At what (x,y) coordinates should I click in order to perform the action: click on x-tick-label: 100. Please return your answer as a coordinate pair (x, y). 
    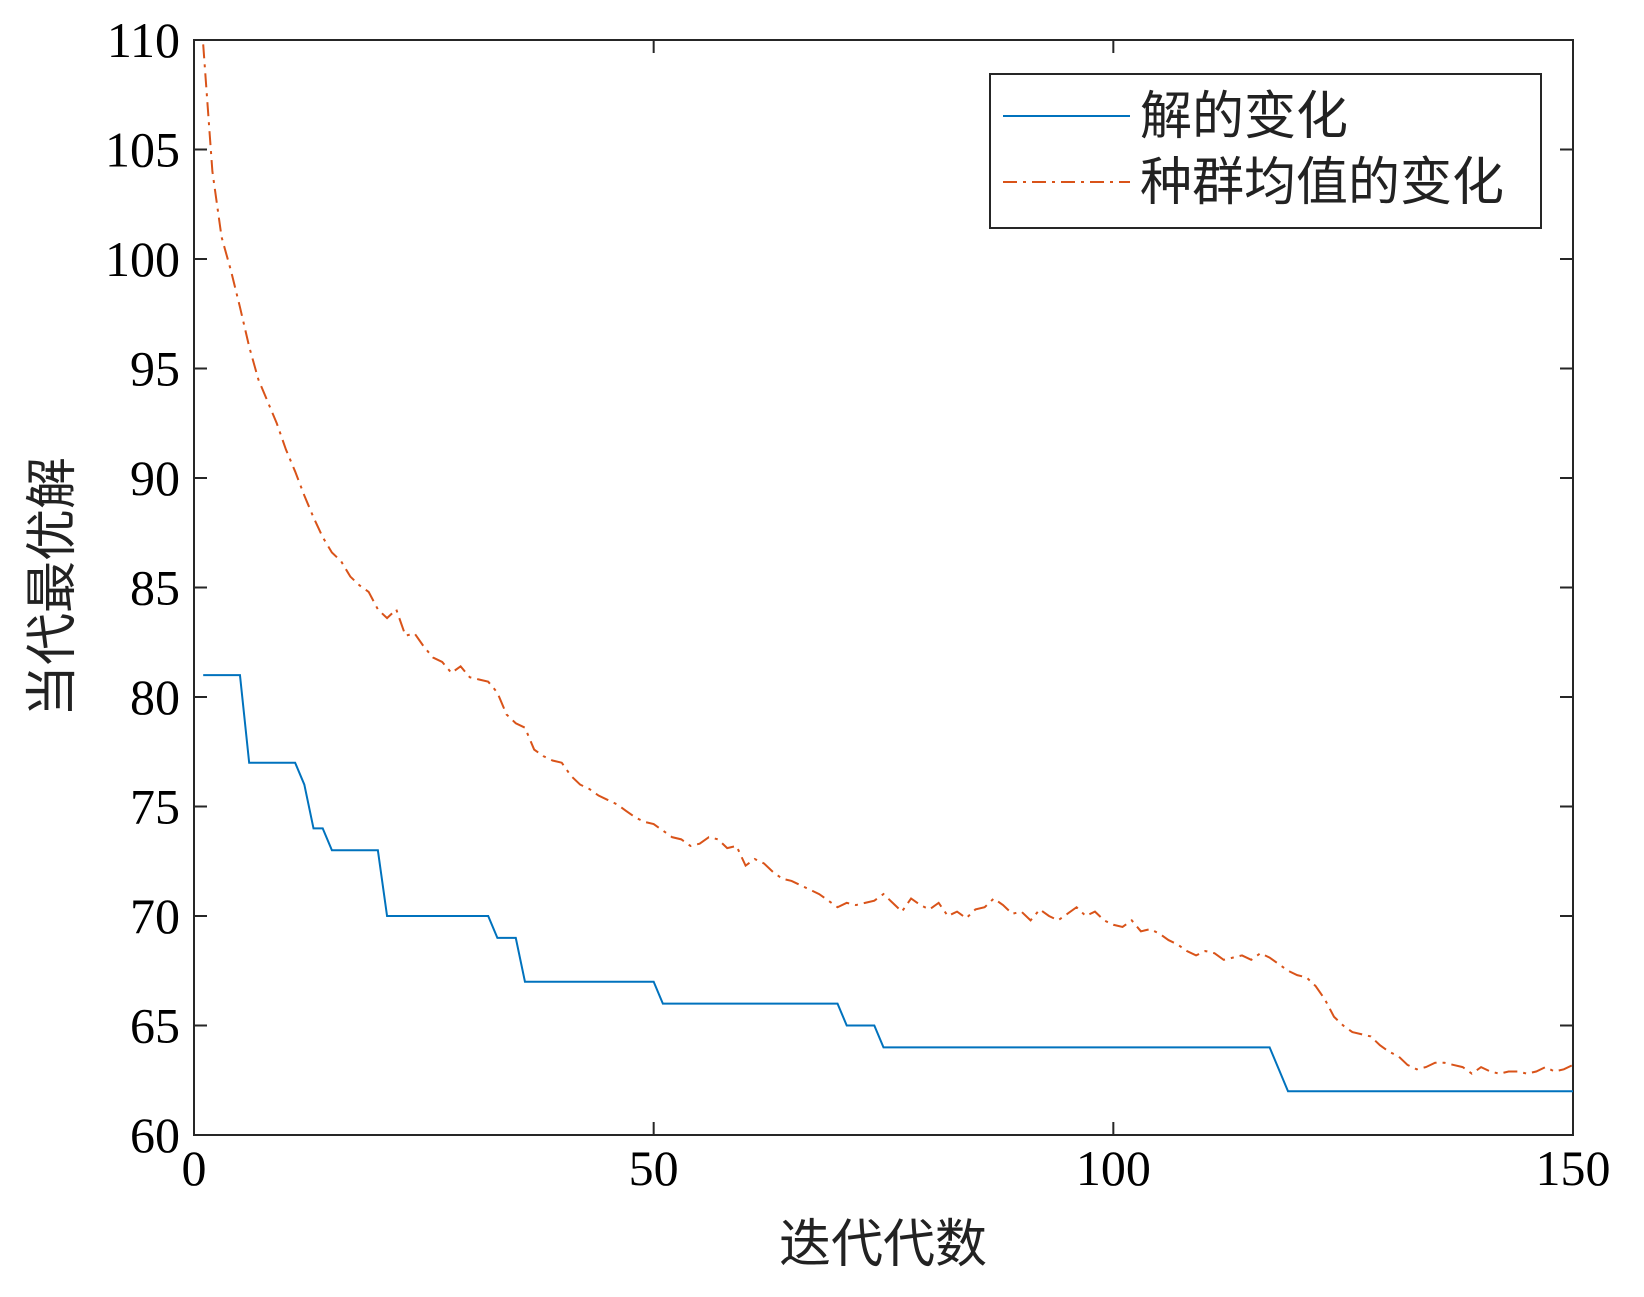
    Looking at the image, I should click on (1113, 1168).